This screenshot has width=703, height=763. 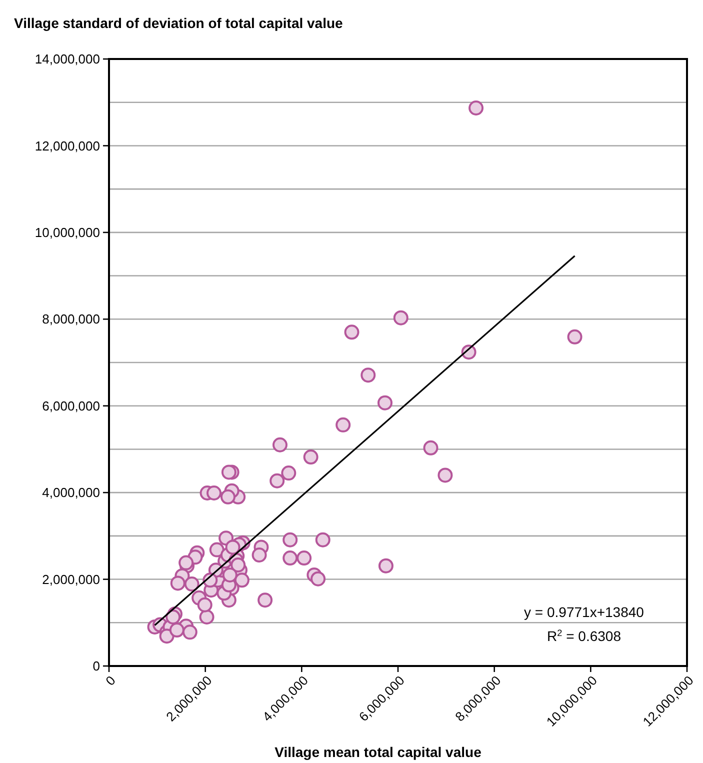 What do you see at coordinates (378, 752) in the screenshot?
I see `x-axis-title: Village mean total capital value` at bounding box center [378, 752].